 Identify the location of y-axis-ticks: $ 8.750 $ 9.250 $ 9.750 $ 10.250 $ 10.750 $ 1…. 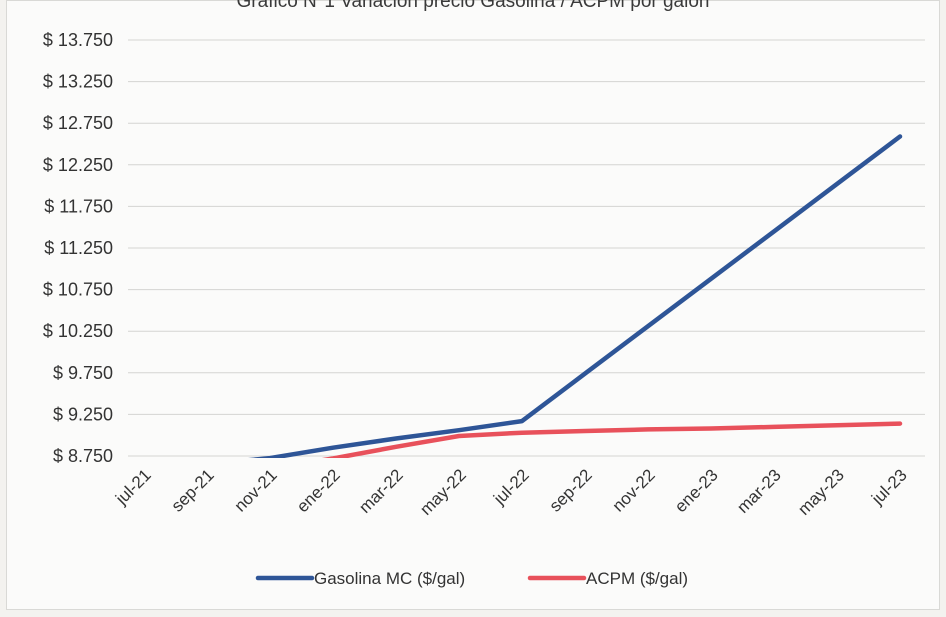
(78, 248).